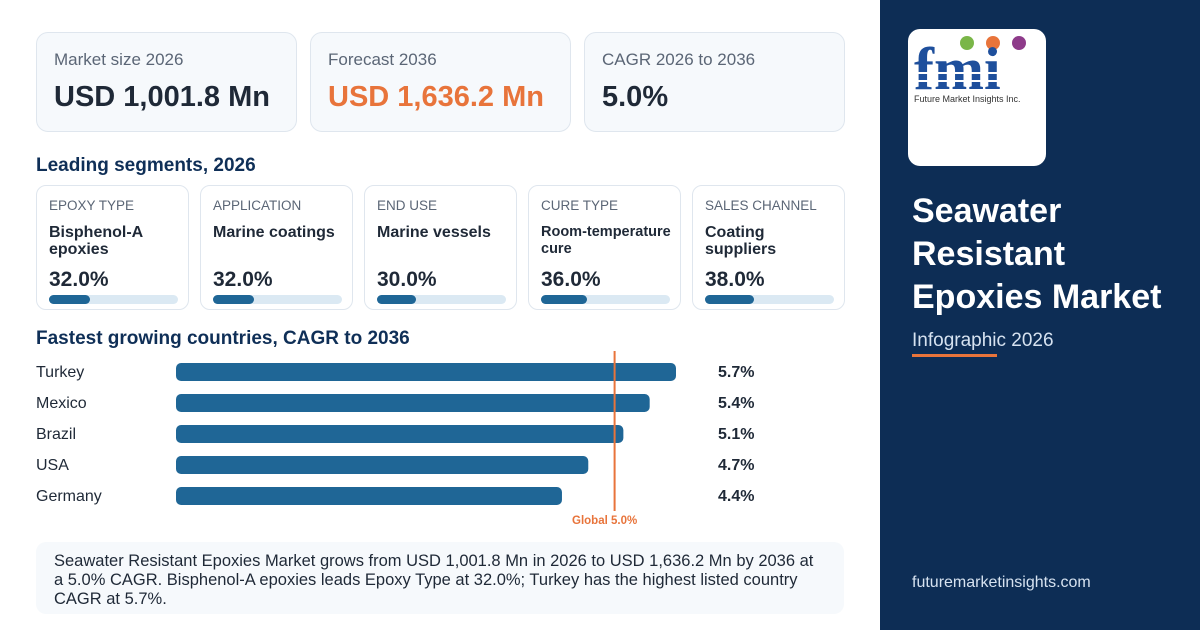  I want to click on subtitle-underline, so click(954, 355).